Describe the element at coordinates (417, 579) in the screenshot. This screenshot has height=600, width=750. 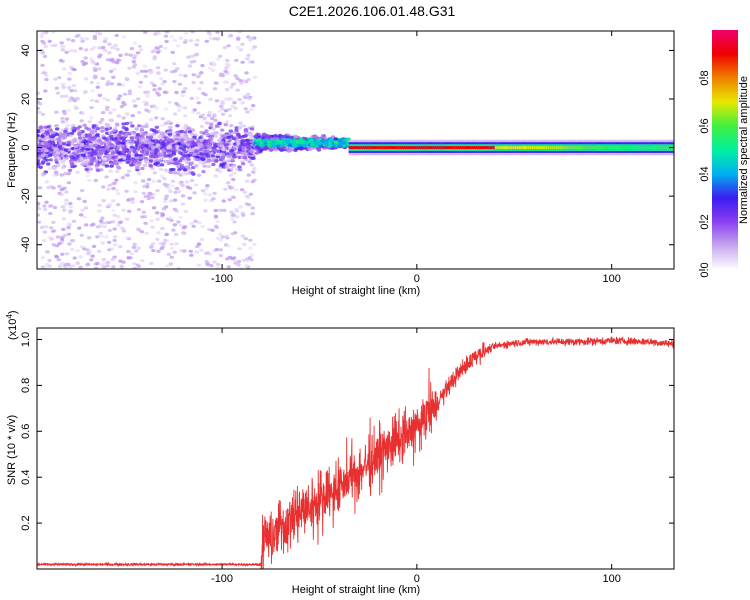
I see `x-tick-label: 0` at that location.